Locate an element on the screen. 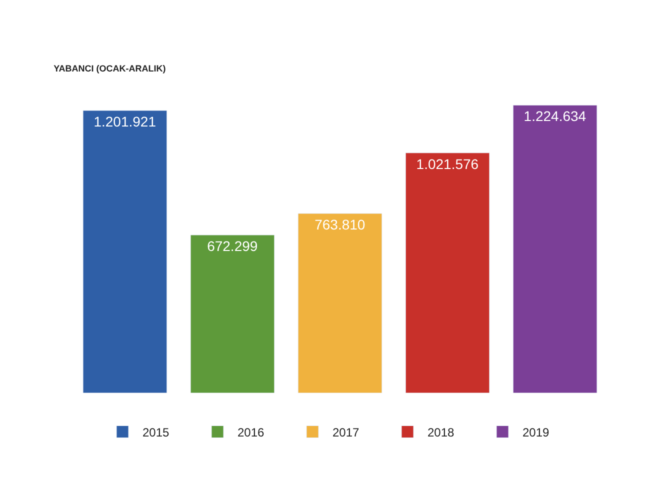  legend-label: 2017 is located at coordinates (346, 432).